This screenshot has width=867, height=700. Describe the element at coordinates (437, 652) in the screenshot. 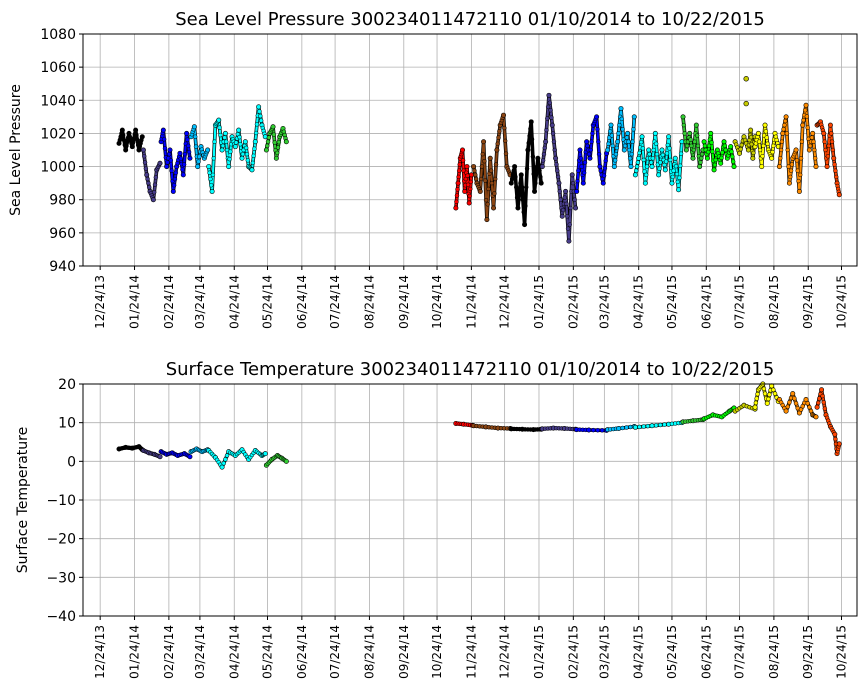

I see `x-tick-label: 10/24/14` at that location.